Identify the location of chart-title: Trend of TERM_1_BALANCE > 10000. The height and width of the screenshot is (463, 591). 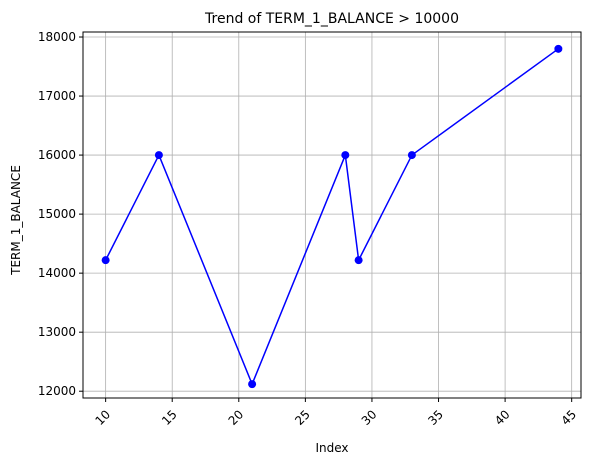
(331, 19).